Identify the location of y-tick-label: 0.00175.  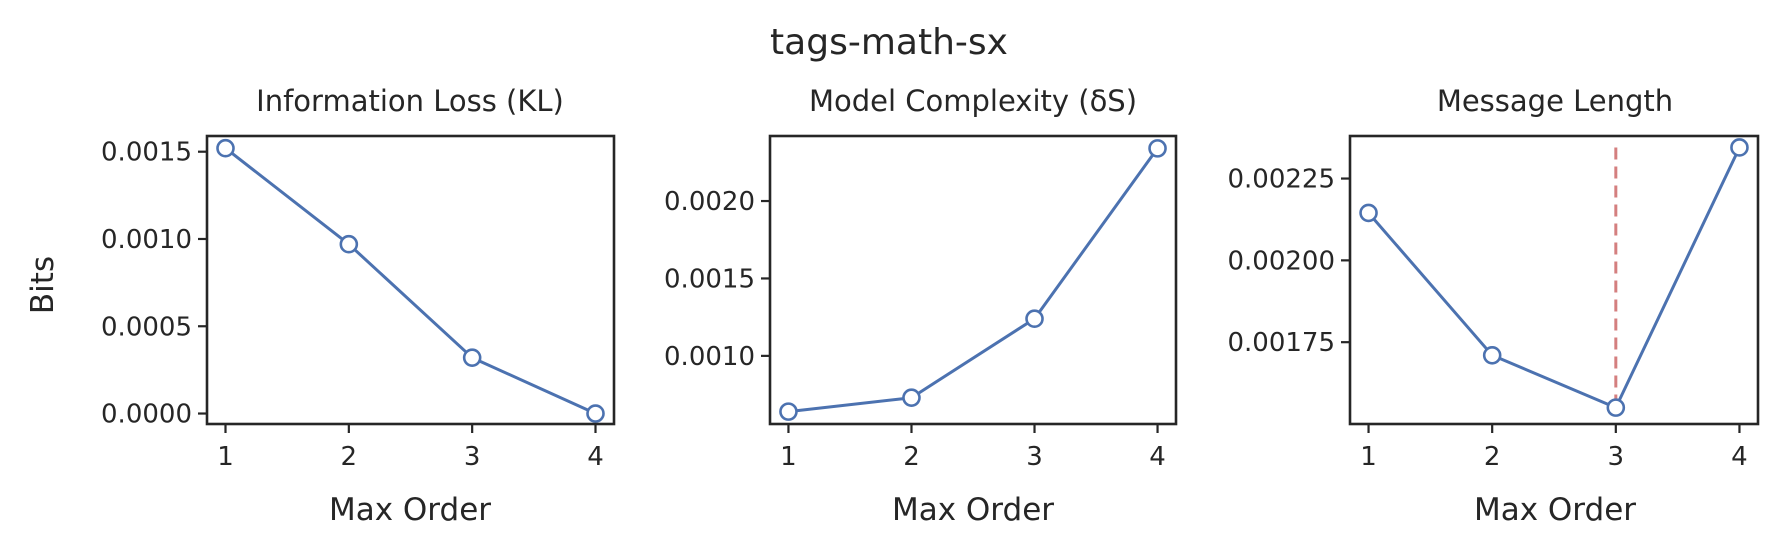
(1281, 343).